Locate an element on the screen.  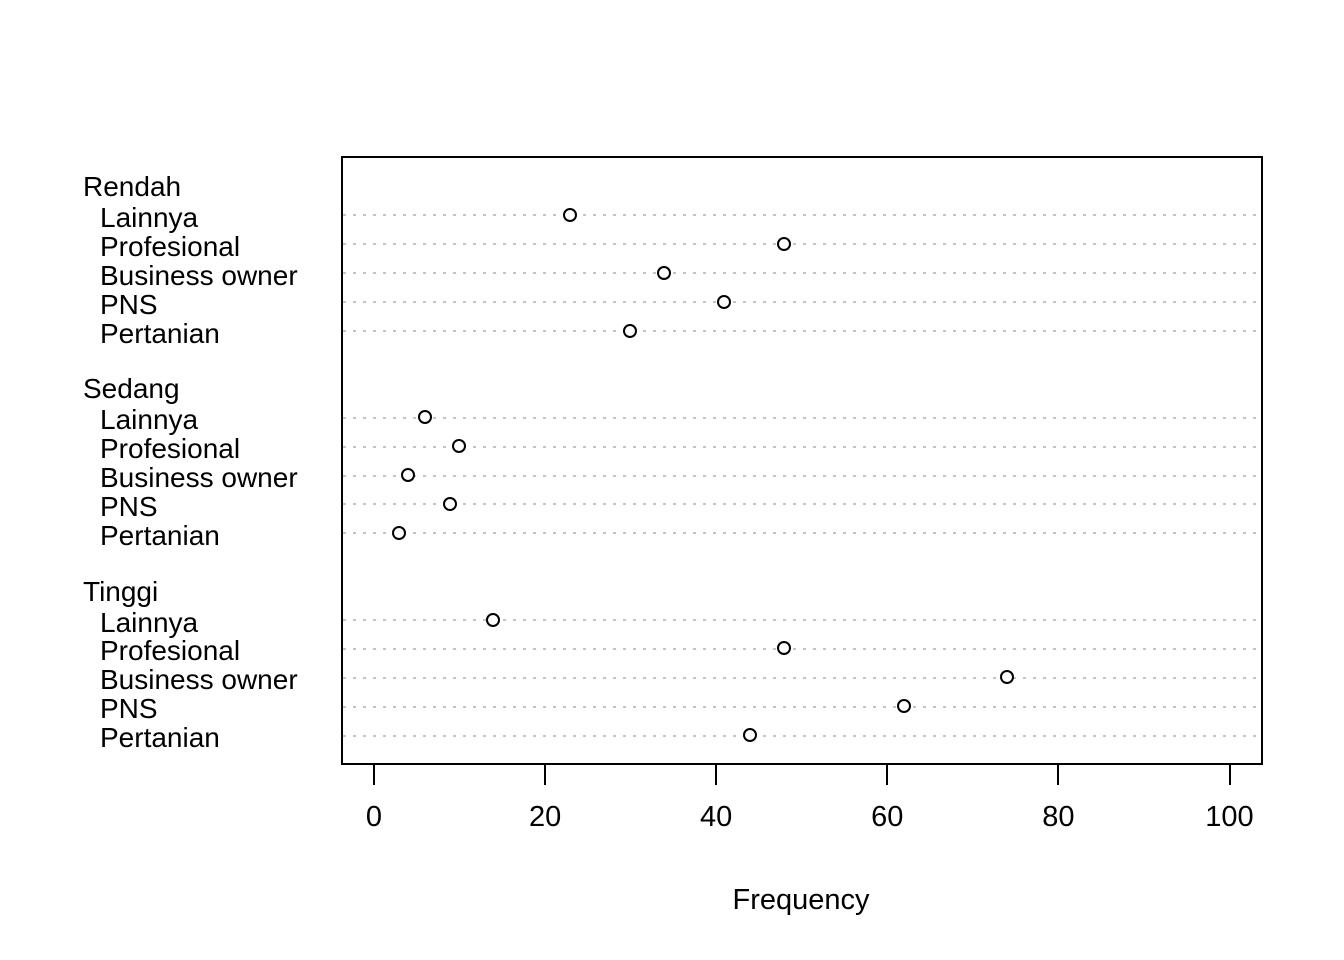
category-label-rendah-profesional: Profesional is located at coordinates (170, 246).